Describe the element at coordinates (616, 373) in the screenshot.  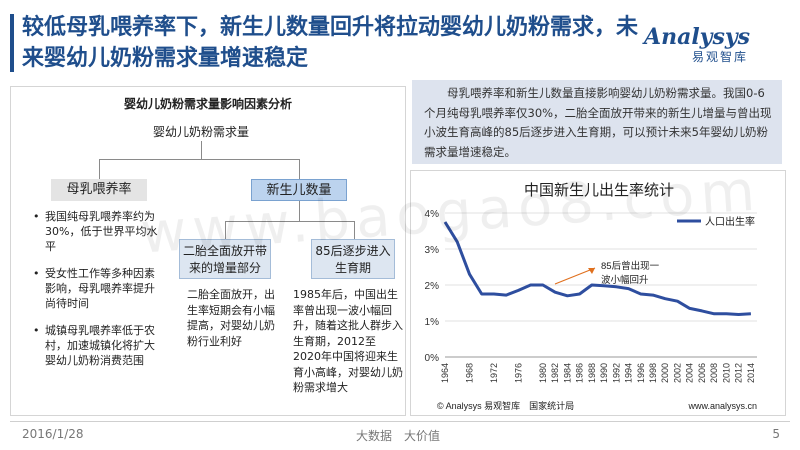
I see `x-tick-label: 1992` at that location.